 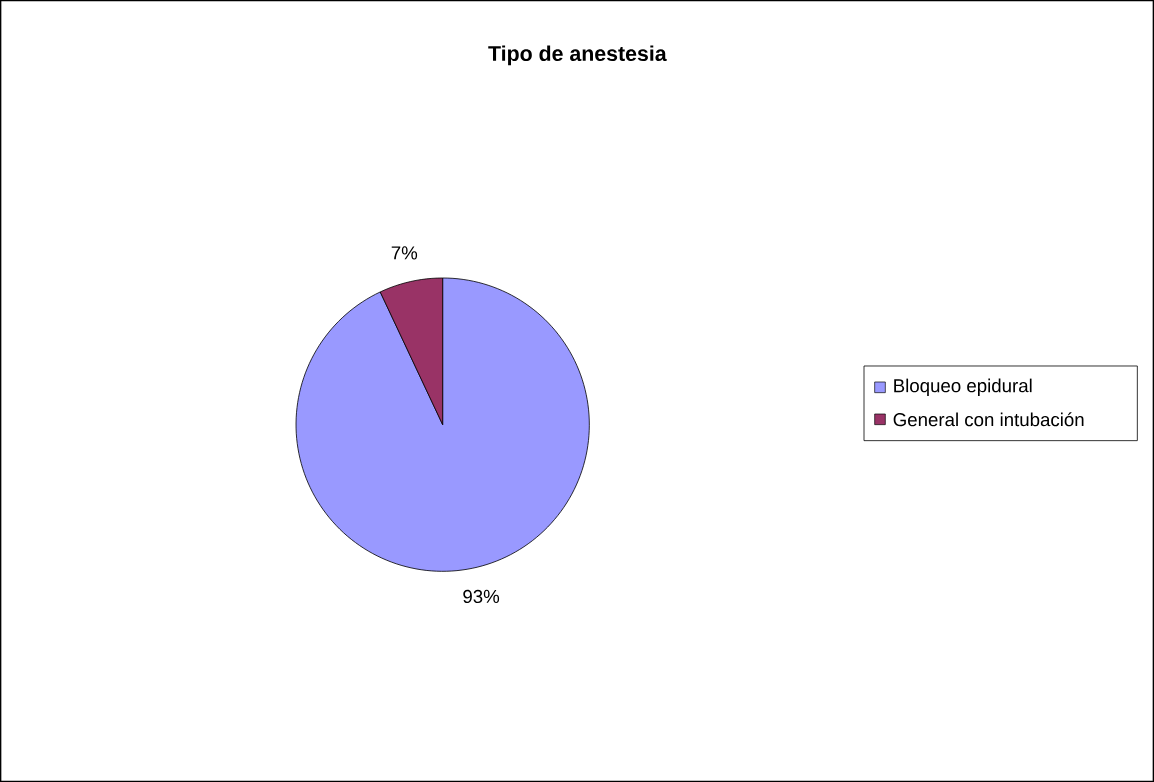 I want to click on data-label: 7%, so click(x=404, y=253).